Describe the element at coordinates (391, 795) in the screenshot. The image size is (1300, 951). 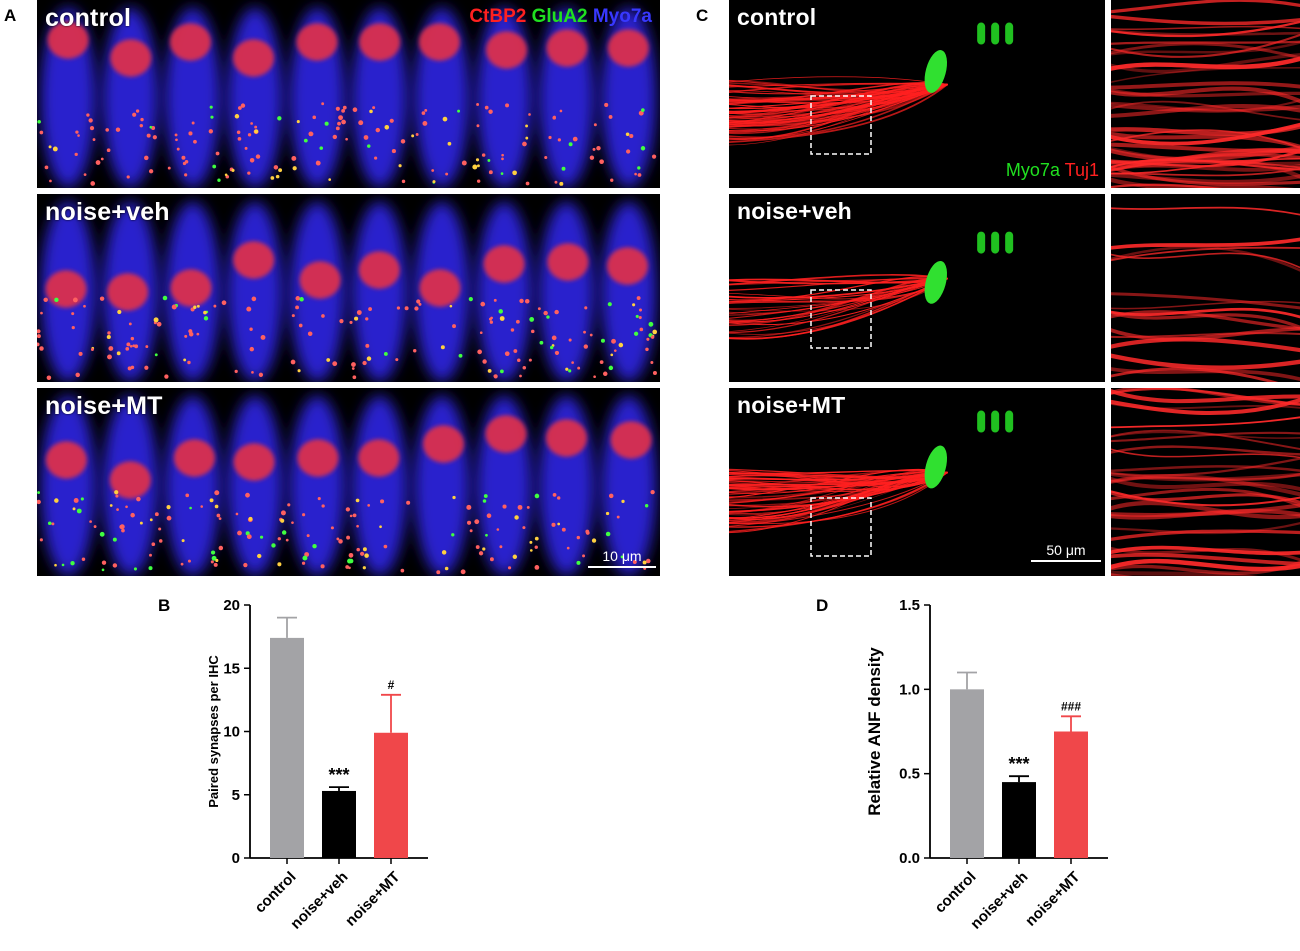
I see `bar` at that location.